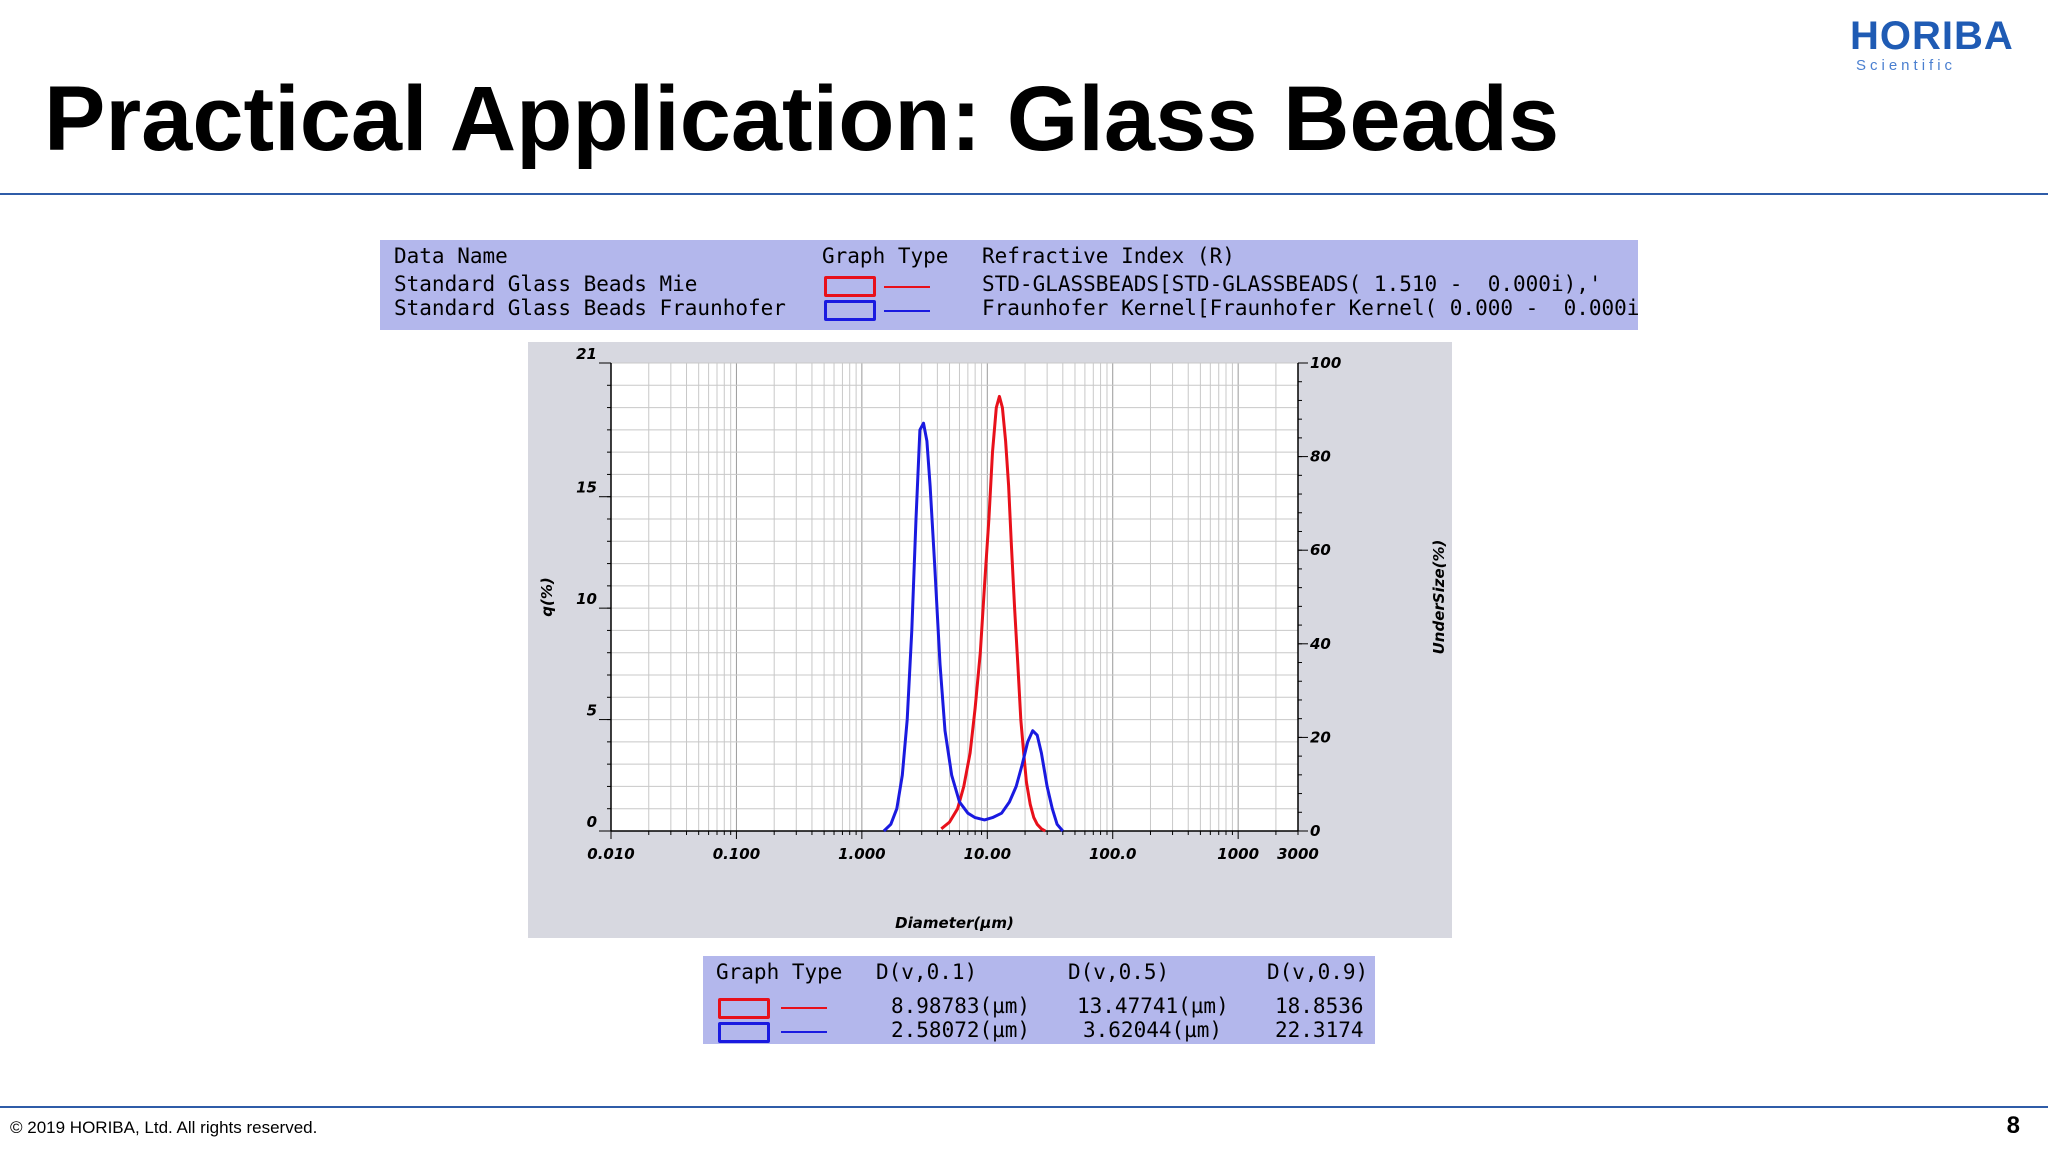 The width and height of the screenshot is (2048, 1152). I want to click on stats-header-d10: D(v,0.1), so click(927, 972).